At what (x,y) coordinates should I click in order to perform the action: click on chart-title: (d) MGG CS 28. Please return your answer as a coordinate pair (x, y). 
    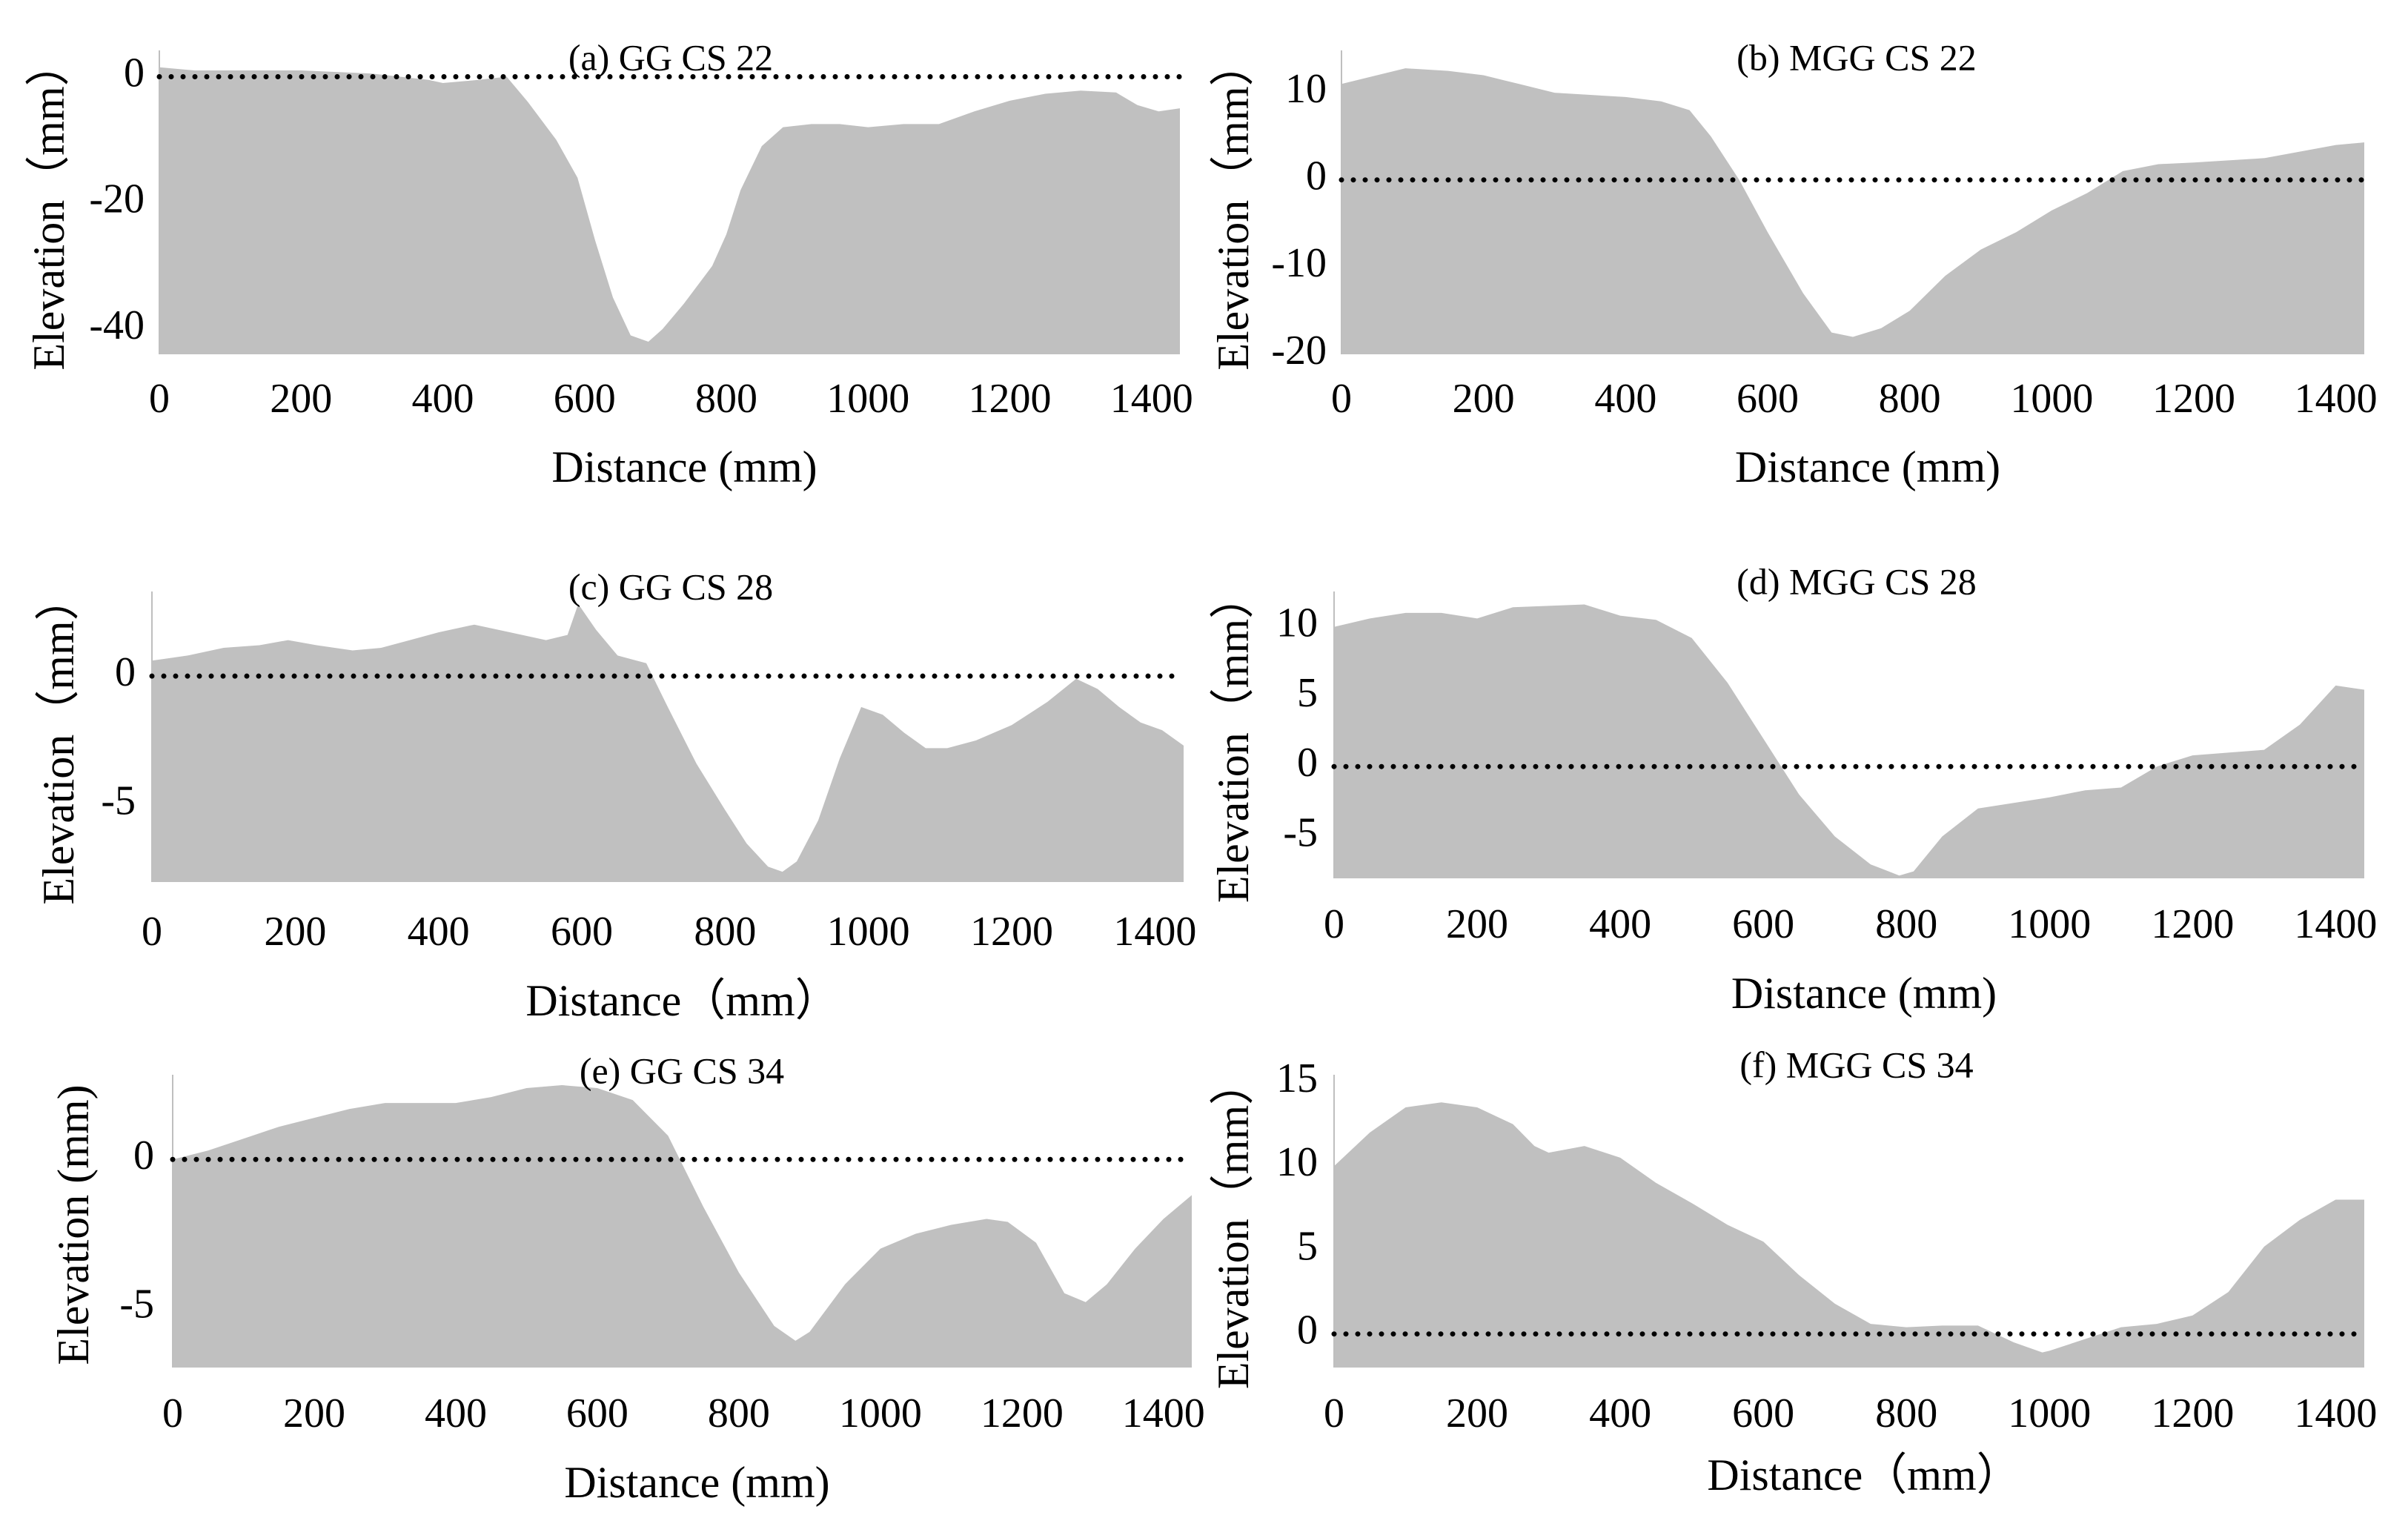
    Looking at the image, I should click on (1857, 581).